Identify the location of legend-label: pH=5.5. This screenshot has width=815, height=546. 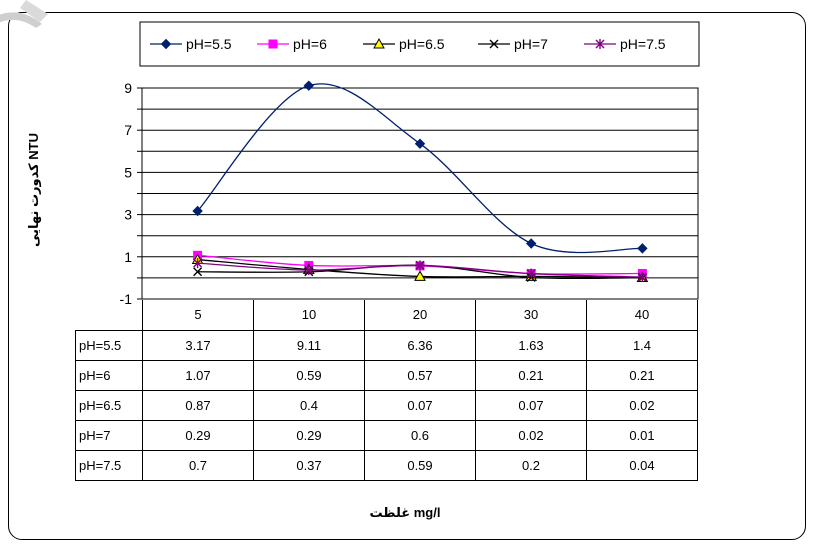
(209, 44).